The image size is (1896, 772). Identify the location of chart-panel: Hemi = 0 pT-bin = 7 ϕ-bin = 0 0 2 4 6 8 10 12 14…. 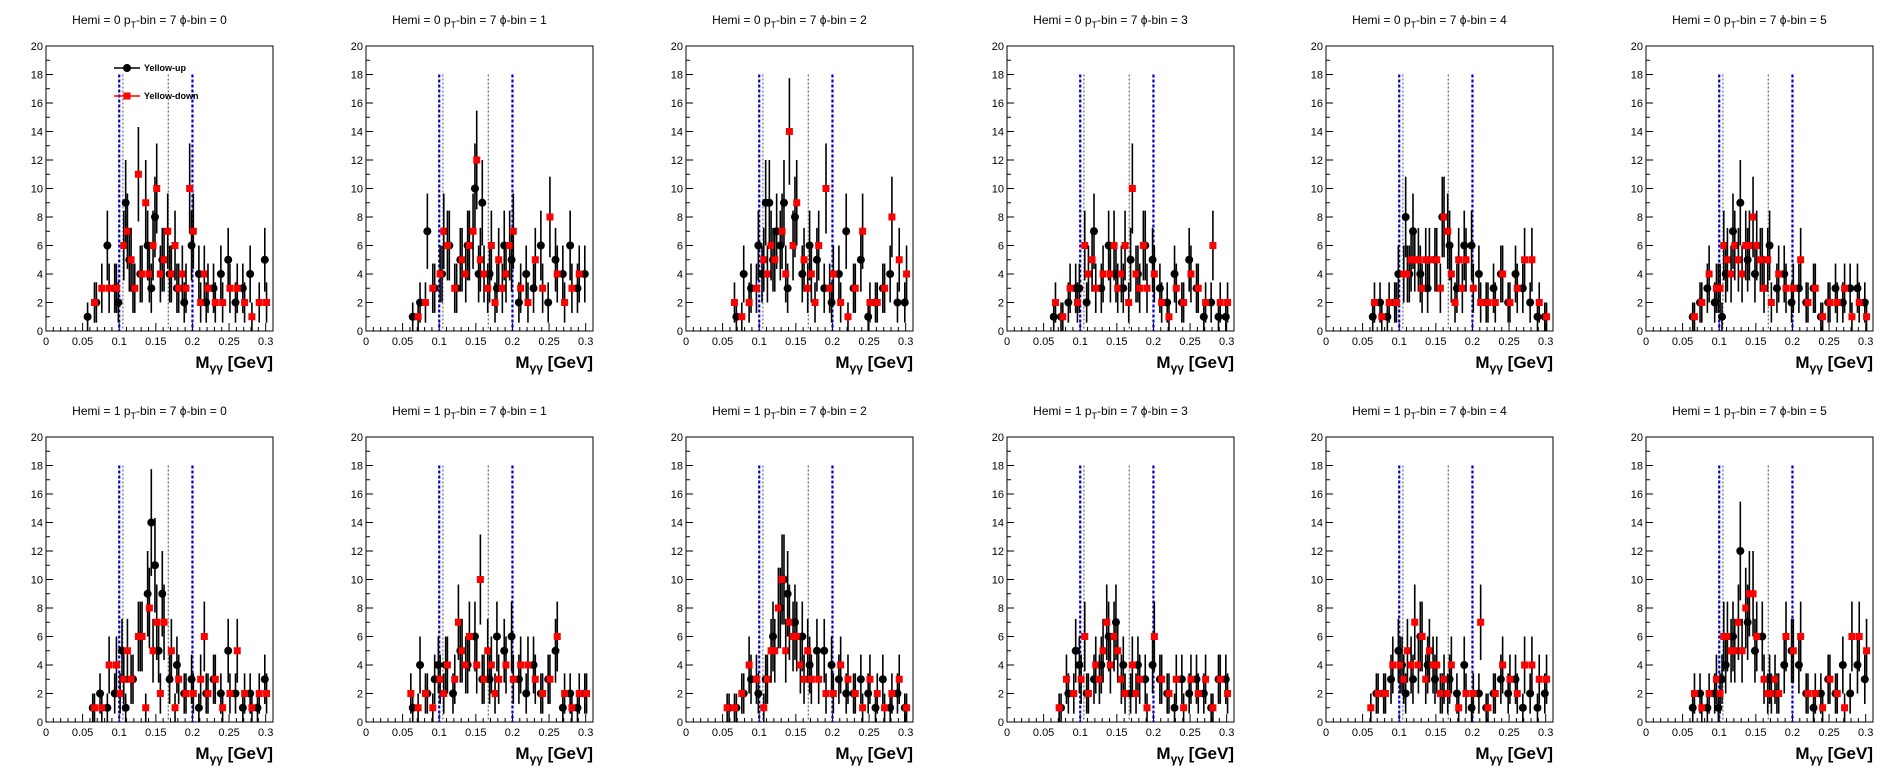
(152, 194).